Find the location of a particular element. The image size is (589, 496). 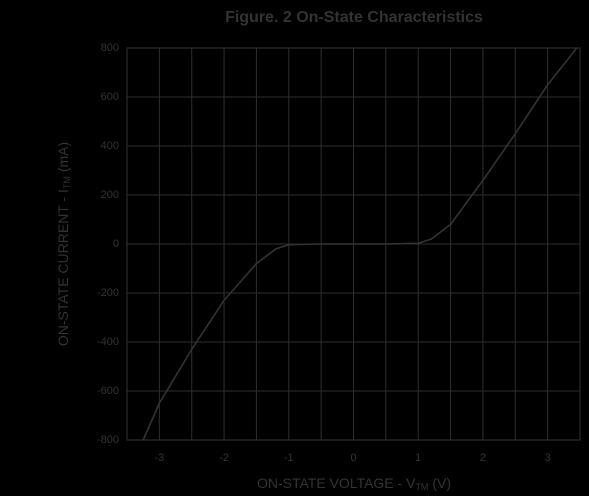

y-axis-title: ON-STATE CURRENT - ITM (mA) is located at coordinates (64, 244).